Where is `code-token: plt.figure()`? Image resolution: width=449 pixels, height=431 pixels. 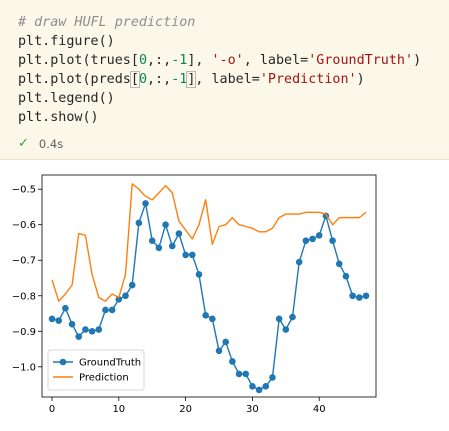 code-token: plt.figure() is located at coordinates (66, 41).